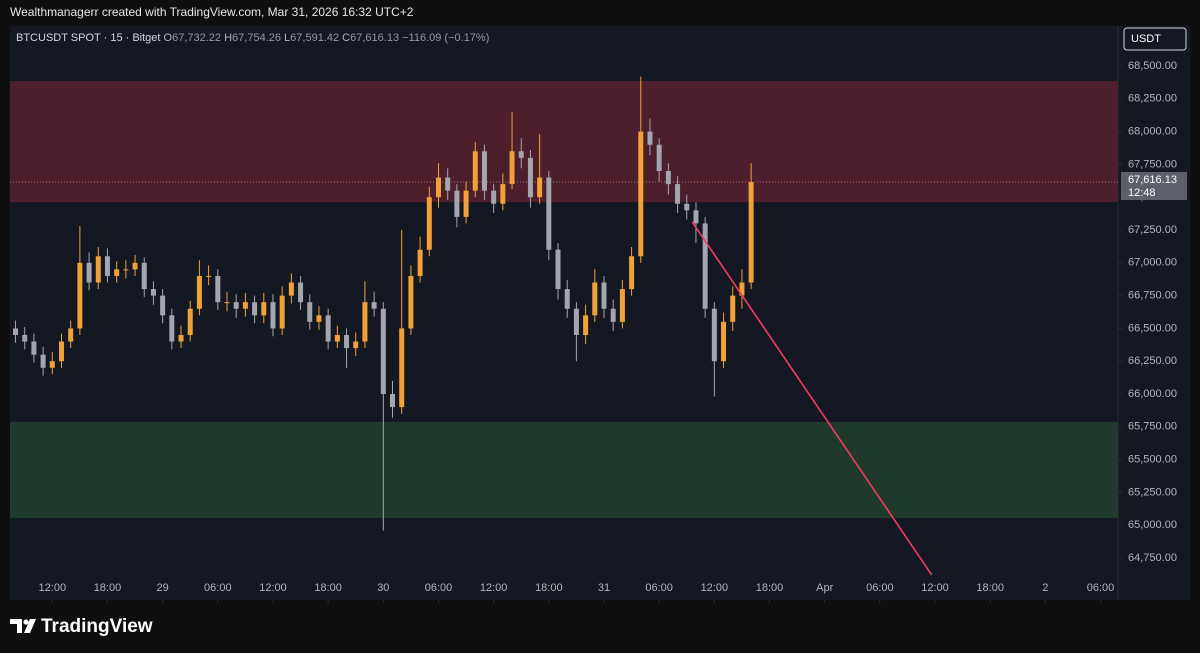  I want to click on x-tick-label: 29, so click(163, 588).